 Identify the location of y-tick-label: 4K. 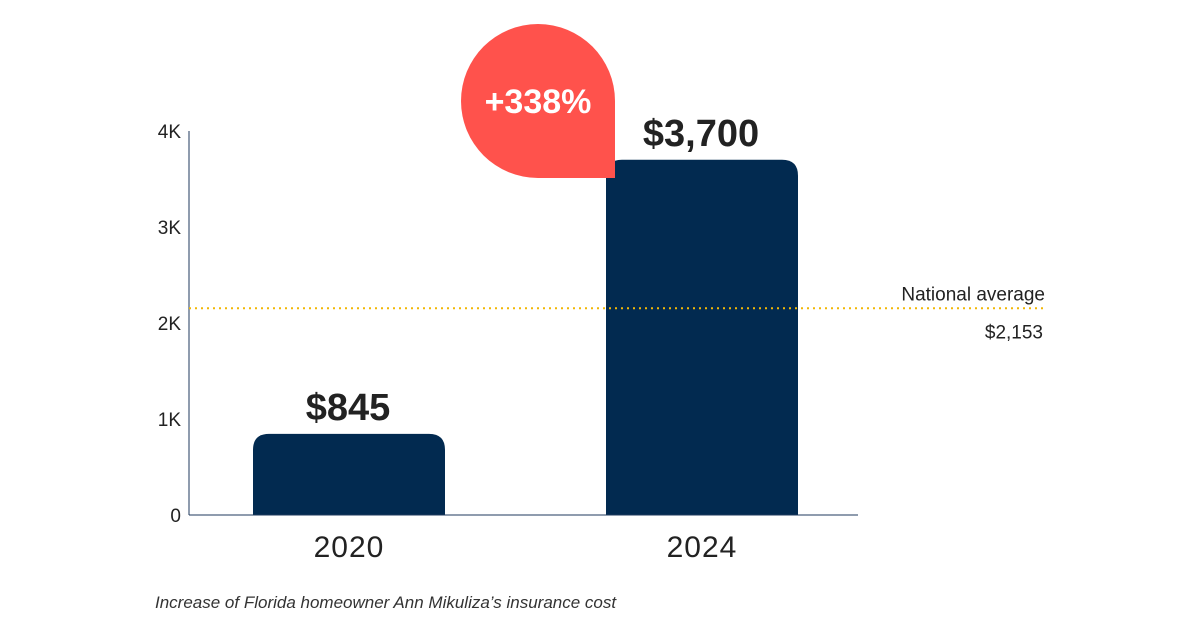
(170, 132).